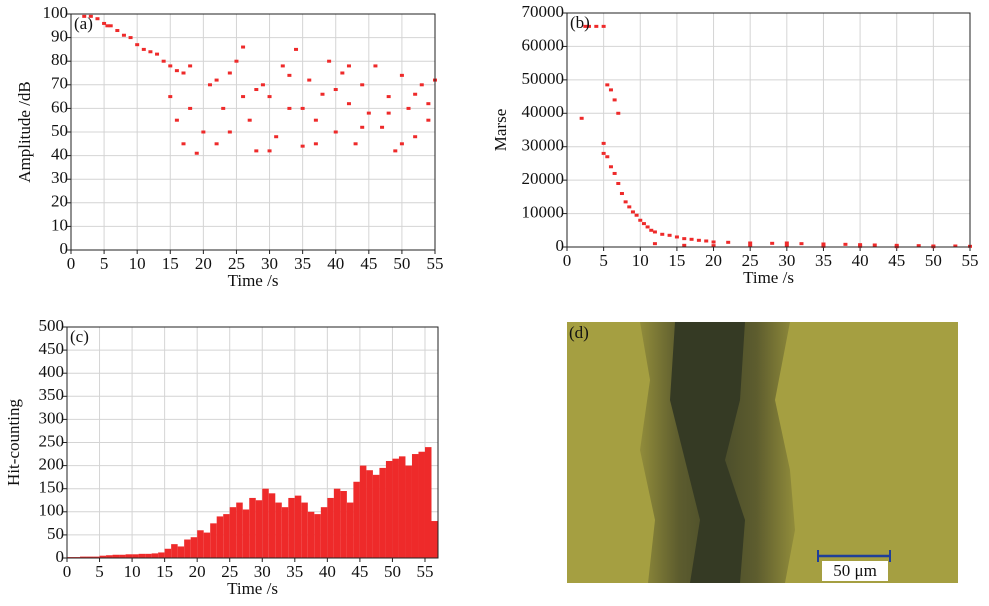 Image resolution: width=989 pixels, height=606 pixels. What do you see at coordinates (676, 260) in the screenshot?
I see `x-tick-label: 15` at bounding box center [676, 260].